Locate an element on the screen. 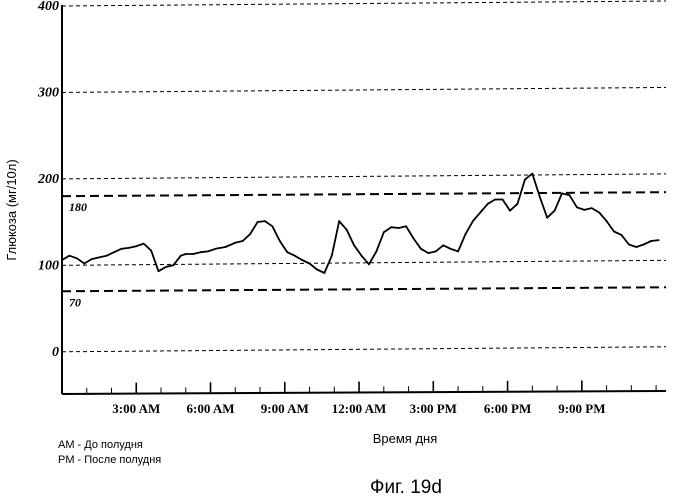  abbreviation-legend: AM - До полудня PM - После полудня is located at coordinates (109, 453).